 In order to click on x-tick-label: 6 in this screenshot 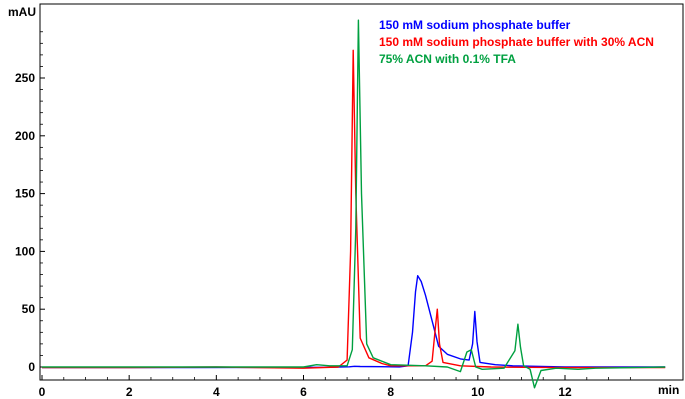, I will do `click(303, 392)`.